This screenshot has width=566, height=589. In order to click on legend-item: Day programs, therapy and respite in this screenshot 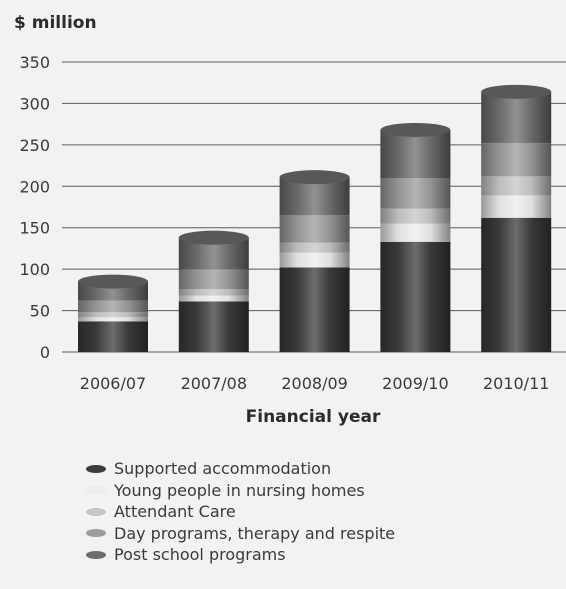, I will do `click(240, 534)`.